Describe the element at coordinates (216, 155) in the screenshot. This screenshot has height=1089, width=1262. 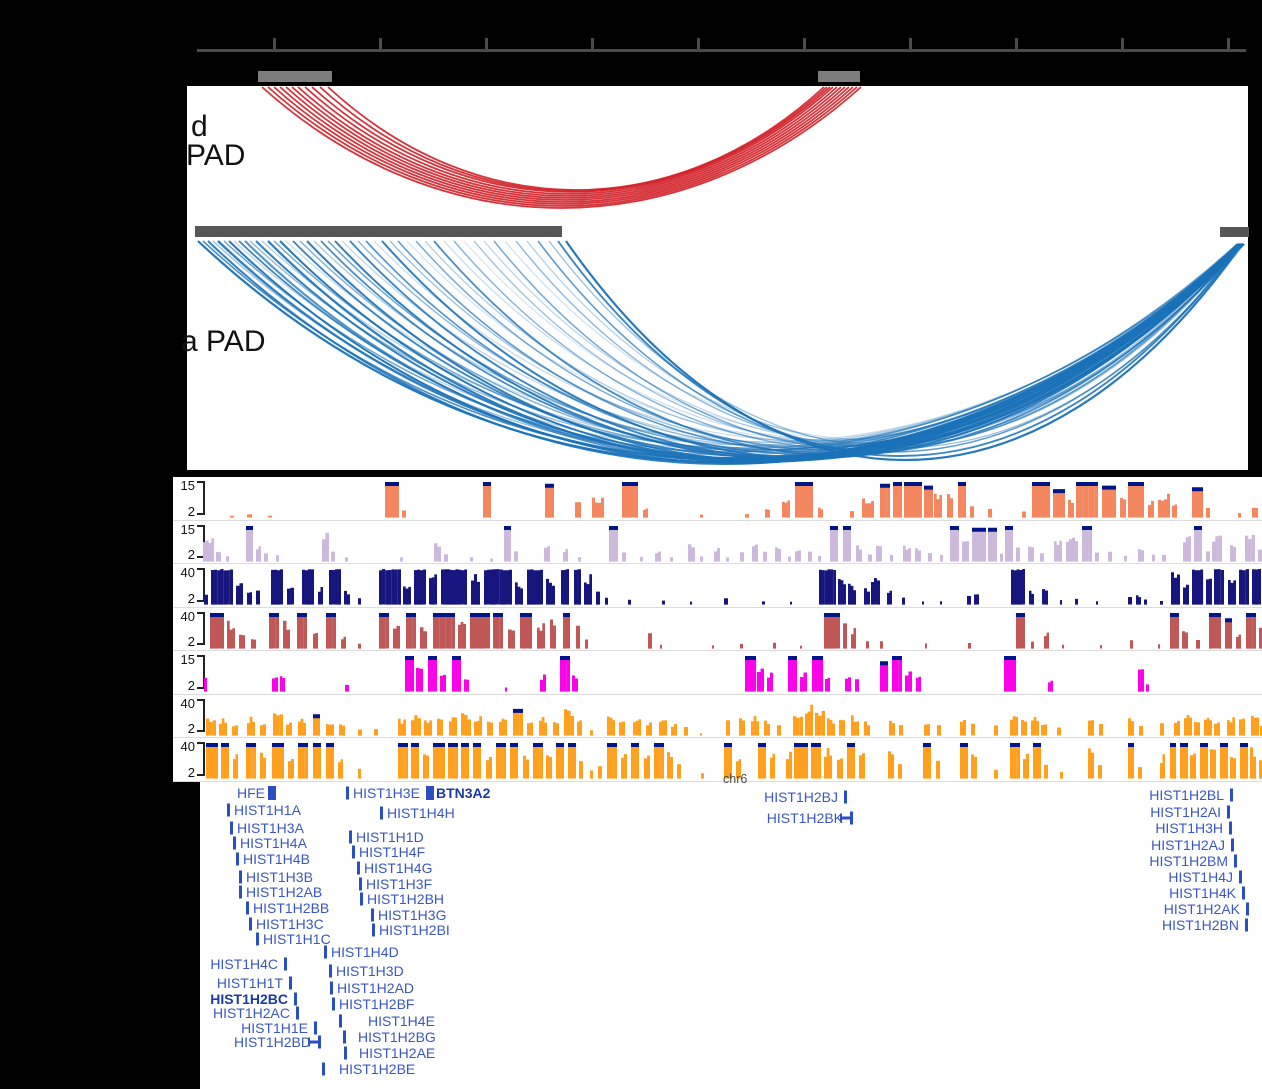
I see `pad-label-top-line2: PAD` at that location.